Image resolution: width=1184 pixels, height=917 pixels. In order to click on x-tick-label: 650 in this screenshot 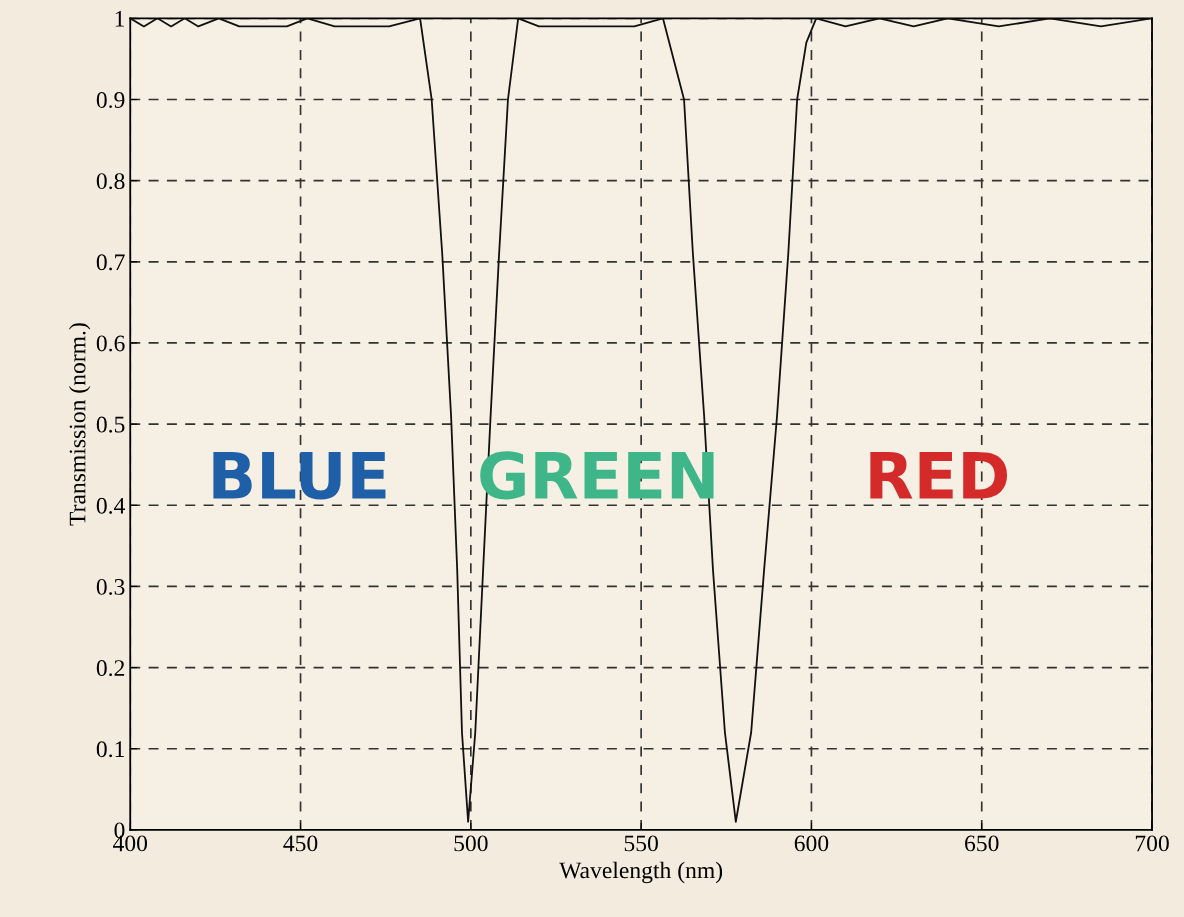, I will do `click(982, 843)`.